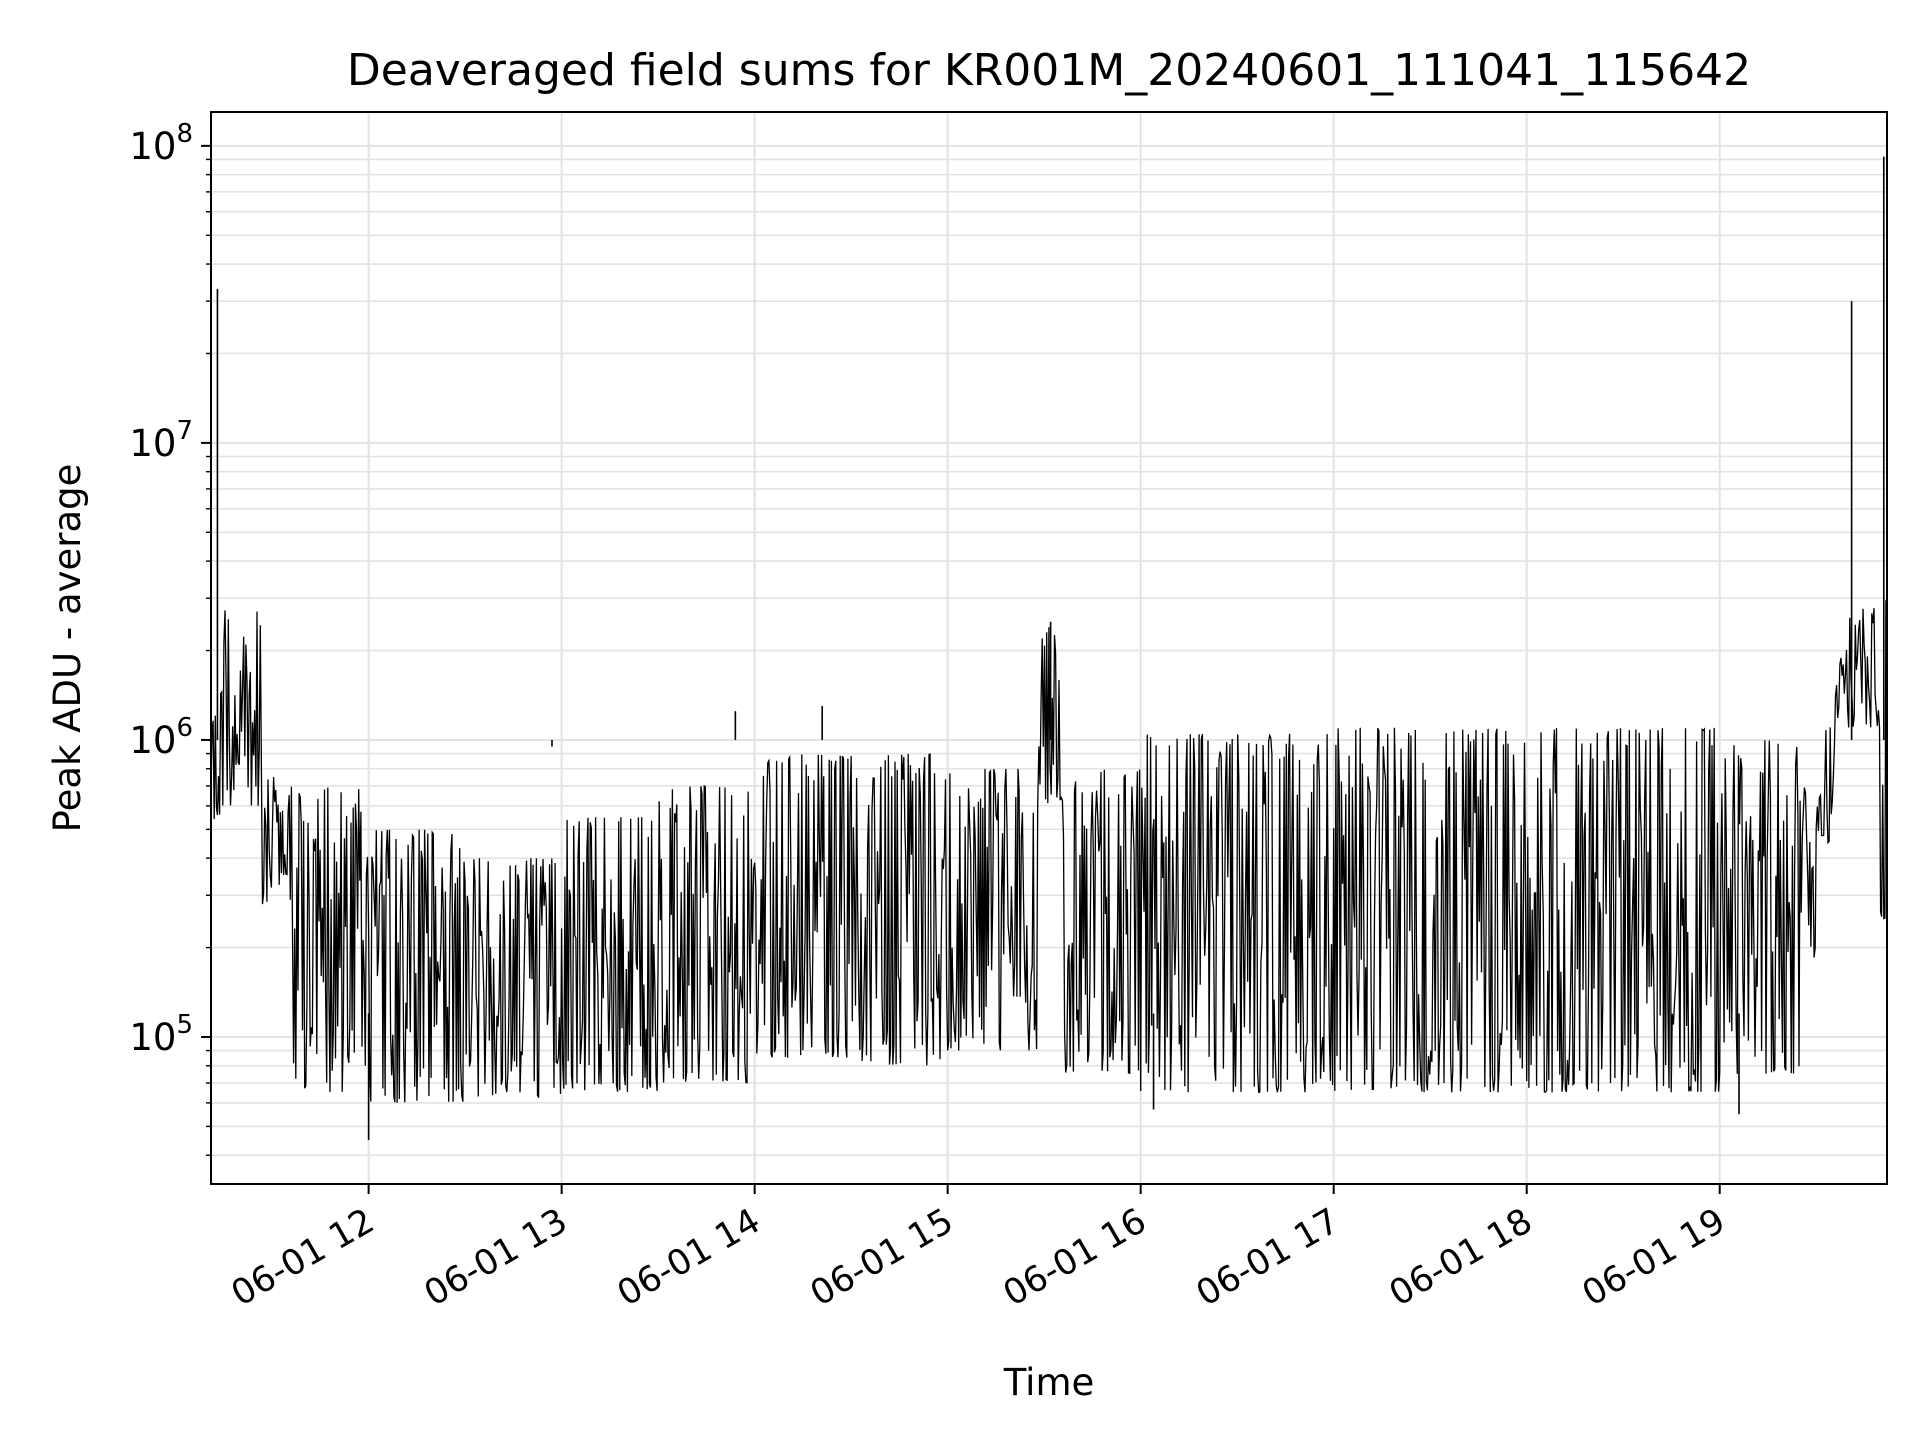  What do you see at coordinates (184, 728) in the screenshot?
I see `y-tick-exponent: 6` at bounding box center [184, 728].